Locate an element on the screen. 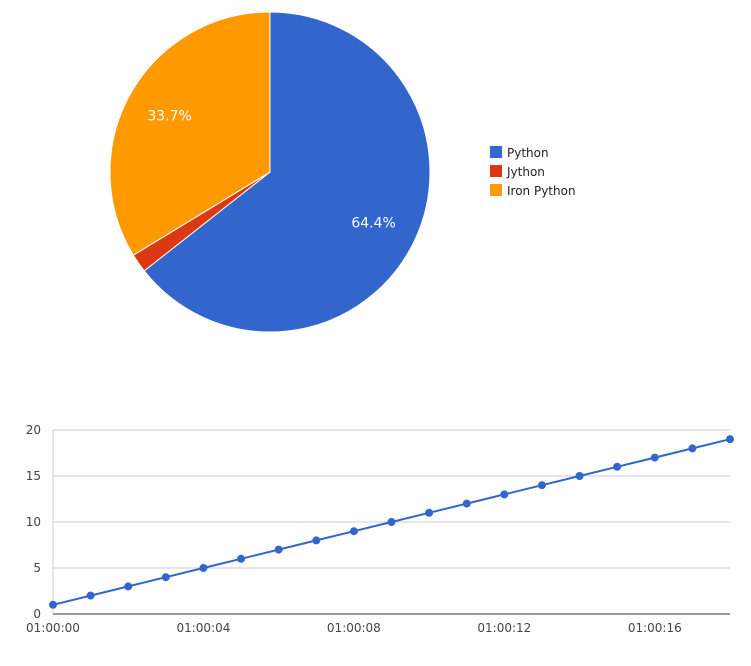 This screenshot has width=751, height=666. pie-slice-label-python: 64.4% is located at coordinates (373, 223).